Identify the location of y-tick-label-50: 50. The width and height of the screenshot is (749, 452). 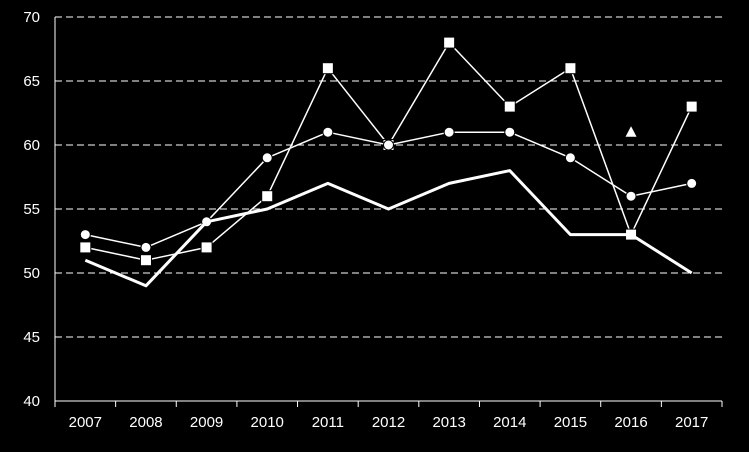
(31, 273).